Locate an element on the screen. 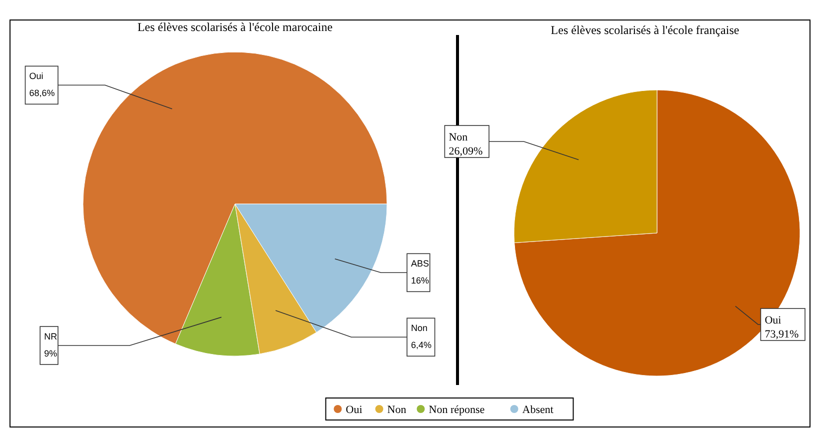 This screenshot has height=429, width=815. slice-label: Oui is located at coordinates (773, 320).